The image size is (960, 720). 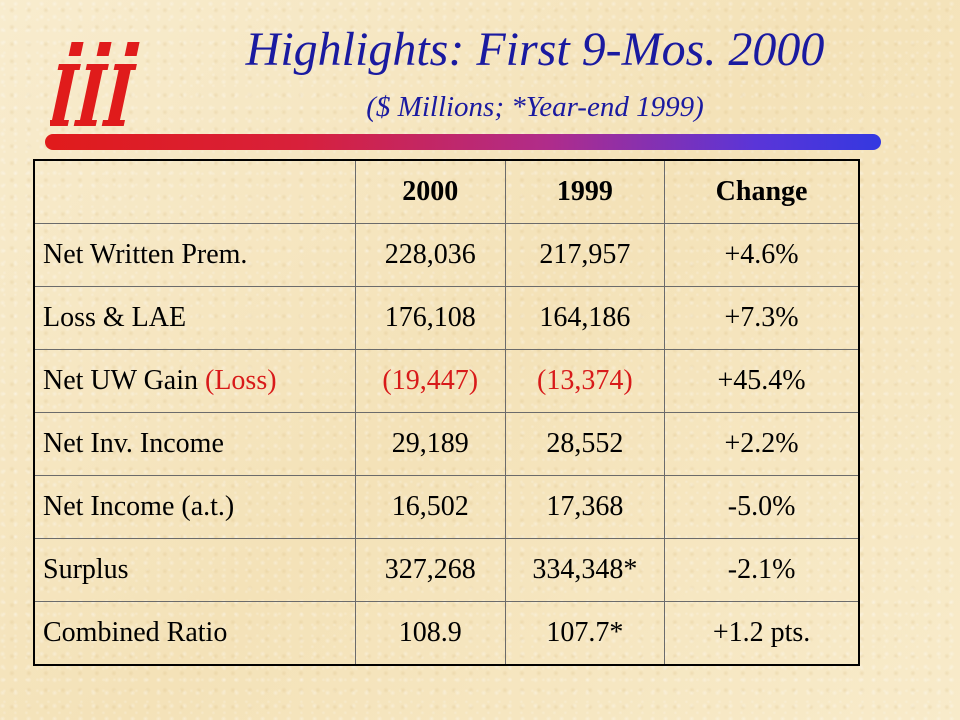 I want to click on value-2000: 176,108, so click(x=430, y=318).